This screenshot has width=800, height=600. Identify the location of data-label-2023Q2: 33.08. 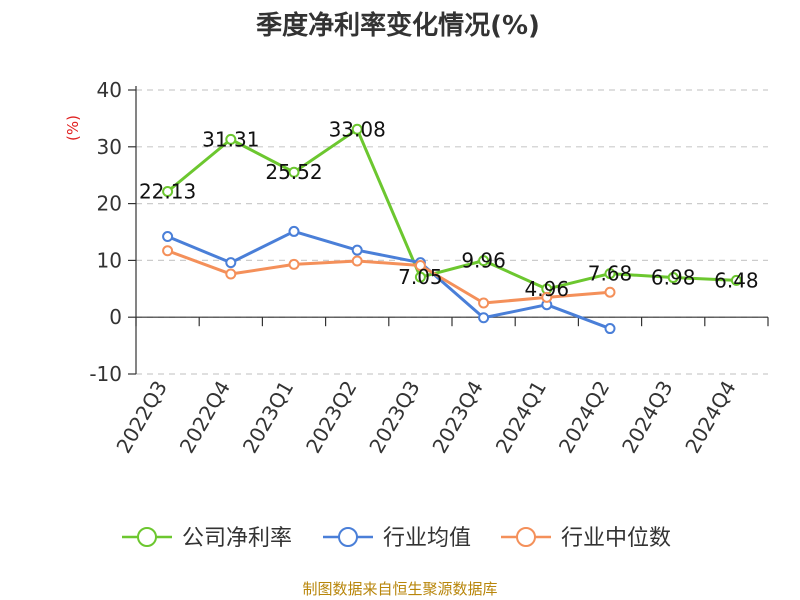
(357, 129).